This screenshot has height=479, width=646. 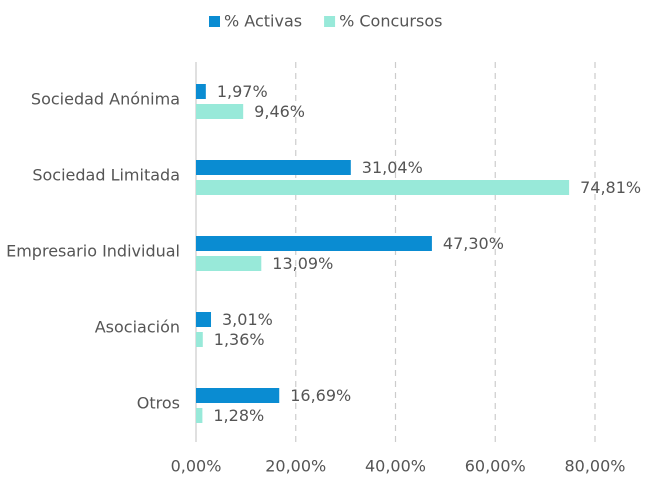 I want to click on value-label: 3,01%, so click(x=247, y=319).